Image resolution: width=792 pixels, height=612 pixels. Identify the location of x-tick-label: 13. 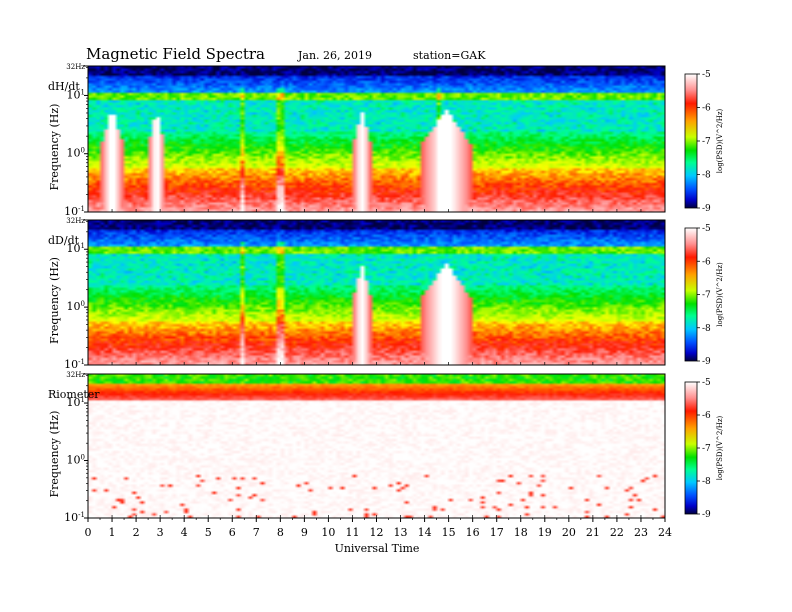
(401, 532).